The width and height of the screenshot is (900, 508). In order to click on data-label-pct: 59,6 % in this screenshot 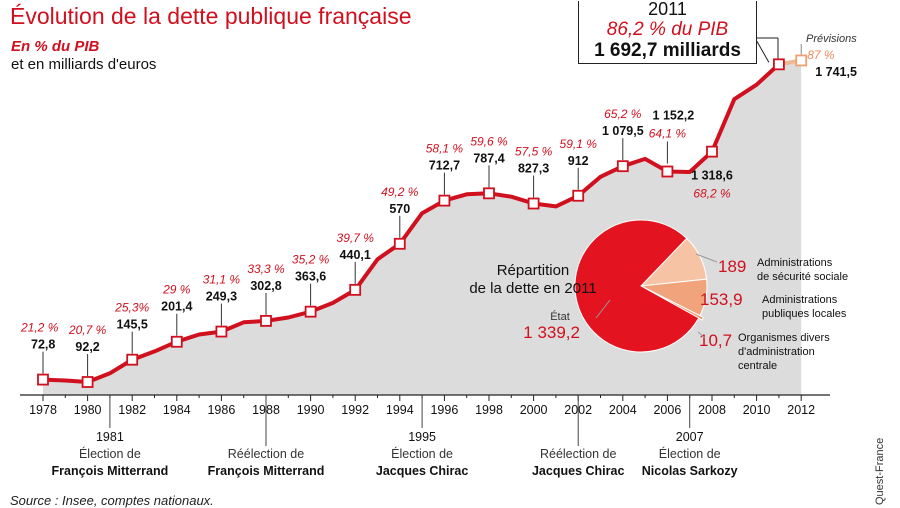, I will do `click(489, 141)`.